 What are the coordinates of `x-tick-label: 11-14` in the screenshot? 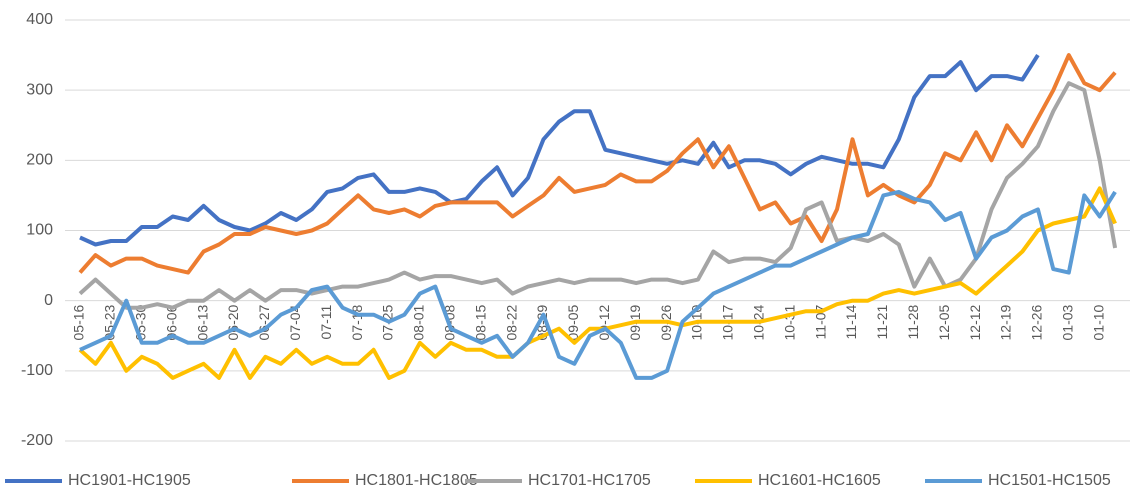 It's located at (851, 321).